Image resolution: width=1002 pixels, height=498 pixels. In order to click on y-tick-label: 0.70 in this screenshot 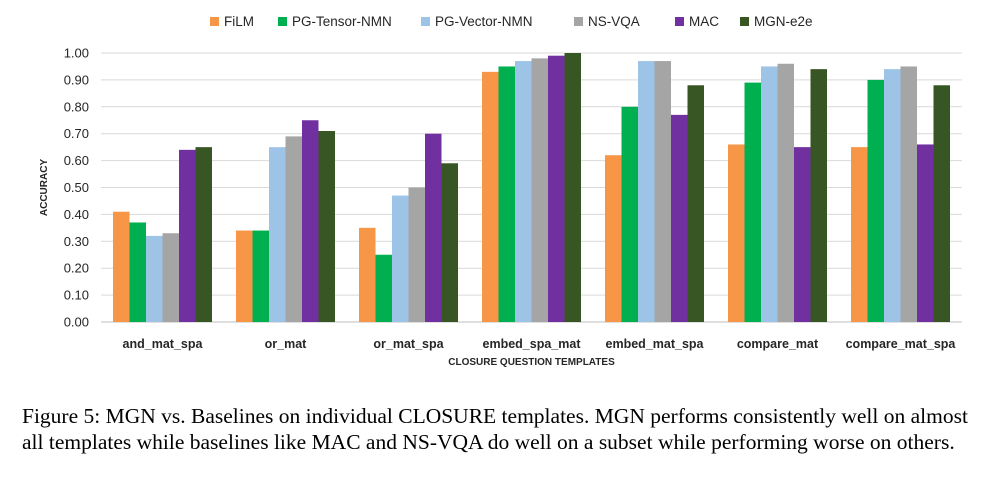, I will do `click(76, 133)`.